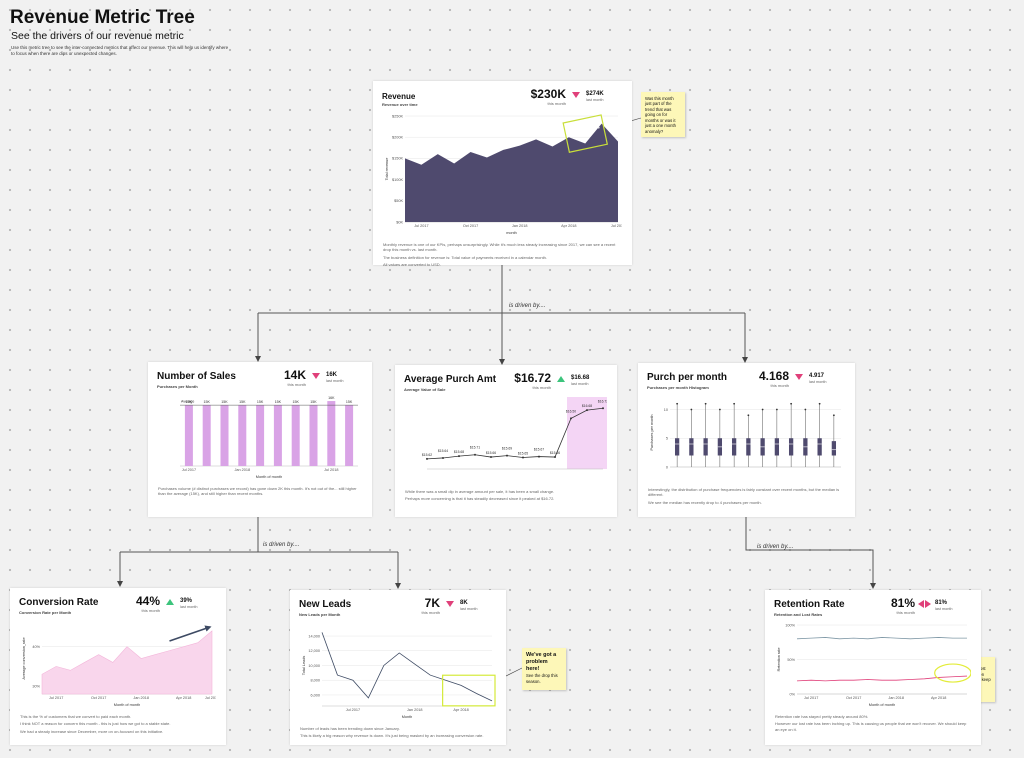 This screenshot has width=1024, height=758. I want to click on y-tick-label: 0%, so click(793, 694).